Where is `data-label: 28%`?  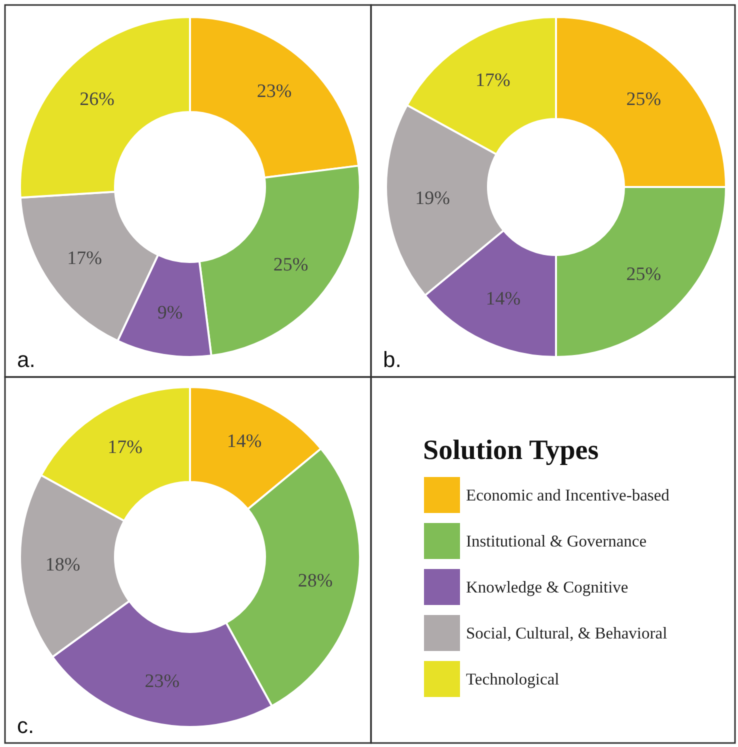
data-label: 28% is located at coordinates (315, 581).